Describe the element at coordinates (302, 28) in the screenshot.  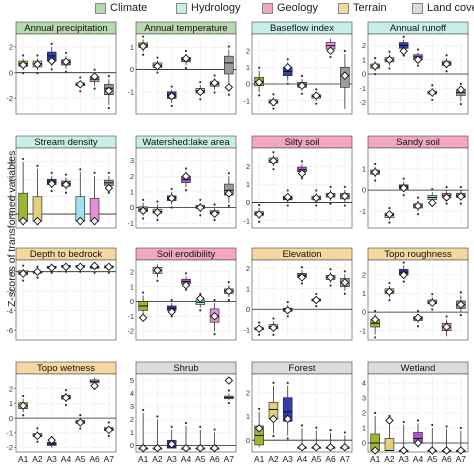
I see `panel-title: Baseflow index` at that location.